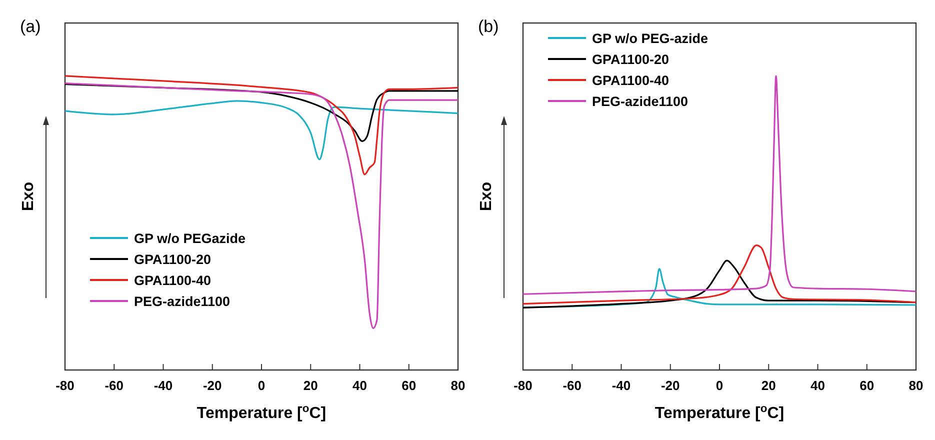 This screenshot has width=935, height=440. I want to click on legend-label: GP w/o PEG-azide, so click(650, 38).